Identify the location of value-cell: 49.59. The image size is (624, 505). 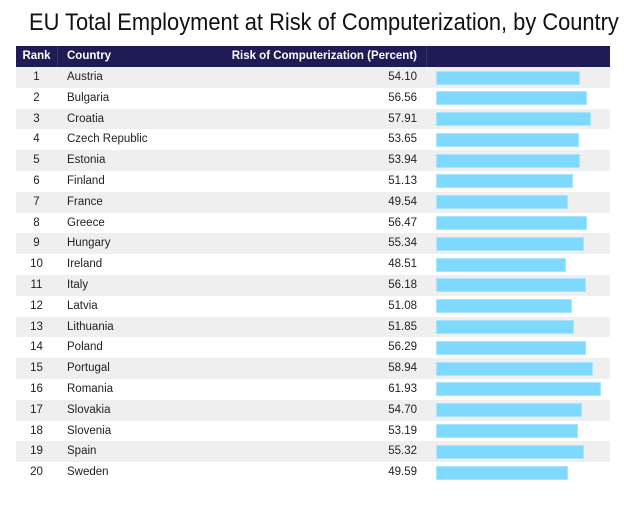
(402, 472).